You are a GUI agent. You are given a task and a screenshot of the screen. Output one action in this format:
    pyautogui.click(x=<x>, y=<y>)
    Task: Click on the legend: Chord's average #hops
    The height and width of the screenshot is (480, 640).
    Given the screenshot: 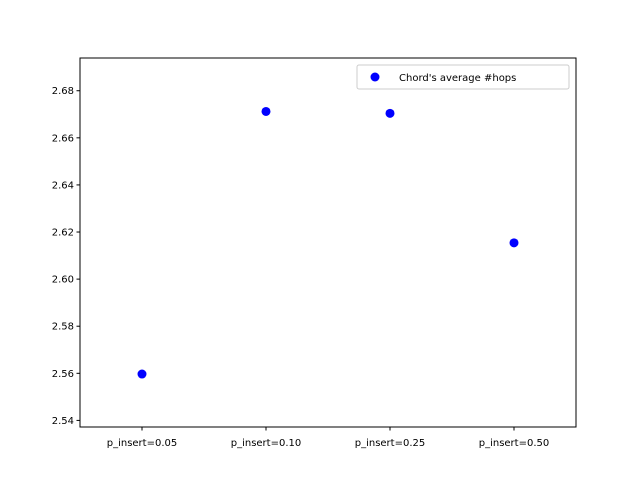 What is the action you would take?
    pyautogui.click(x=463, y=77)
    